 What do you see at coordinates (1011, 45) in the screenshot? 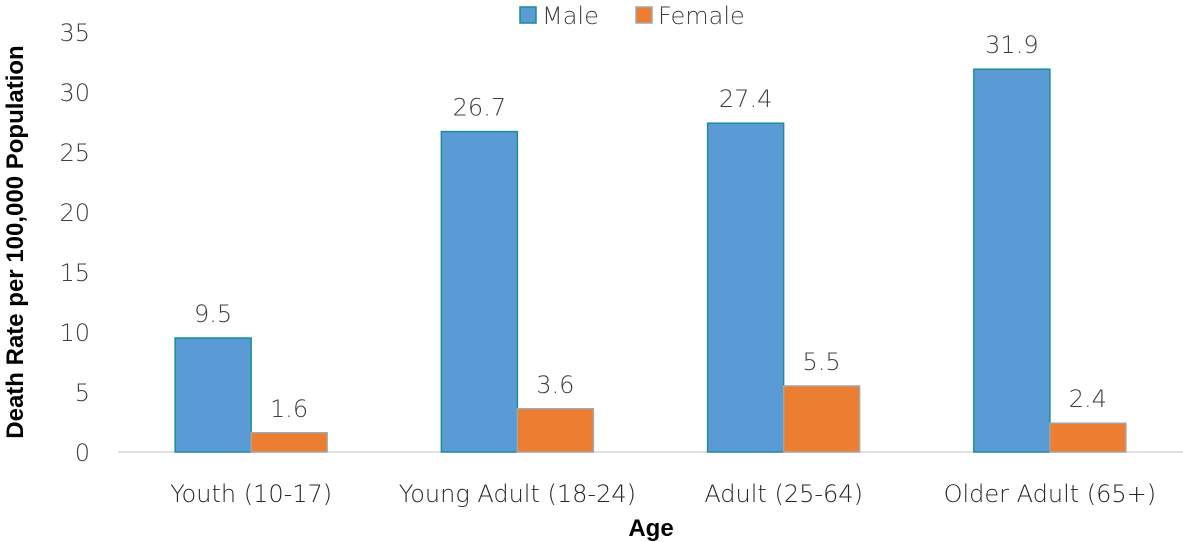
I see `data-label-male: 31.9` at bounding box center [1011, 45].